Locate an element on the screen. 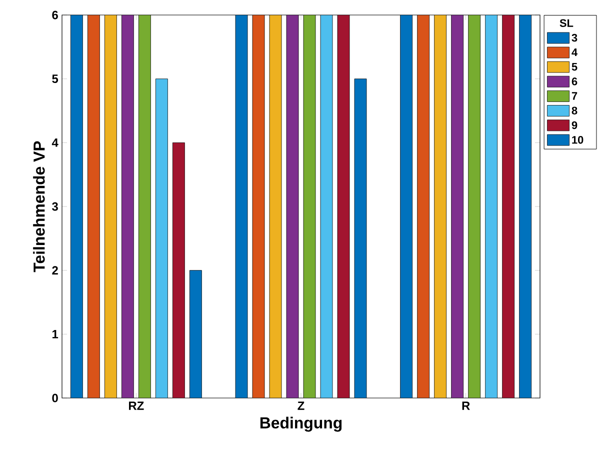 The height and width of the screenshot is (460, 608). y-tick-label: 1 is located at coordinates (55, 334).